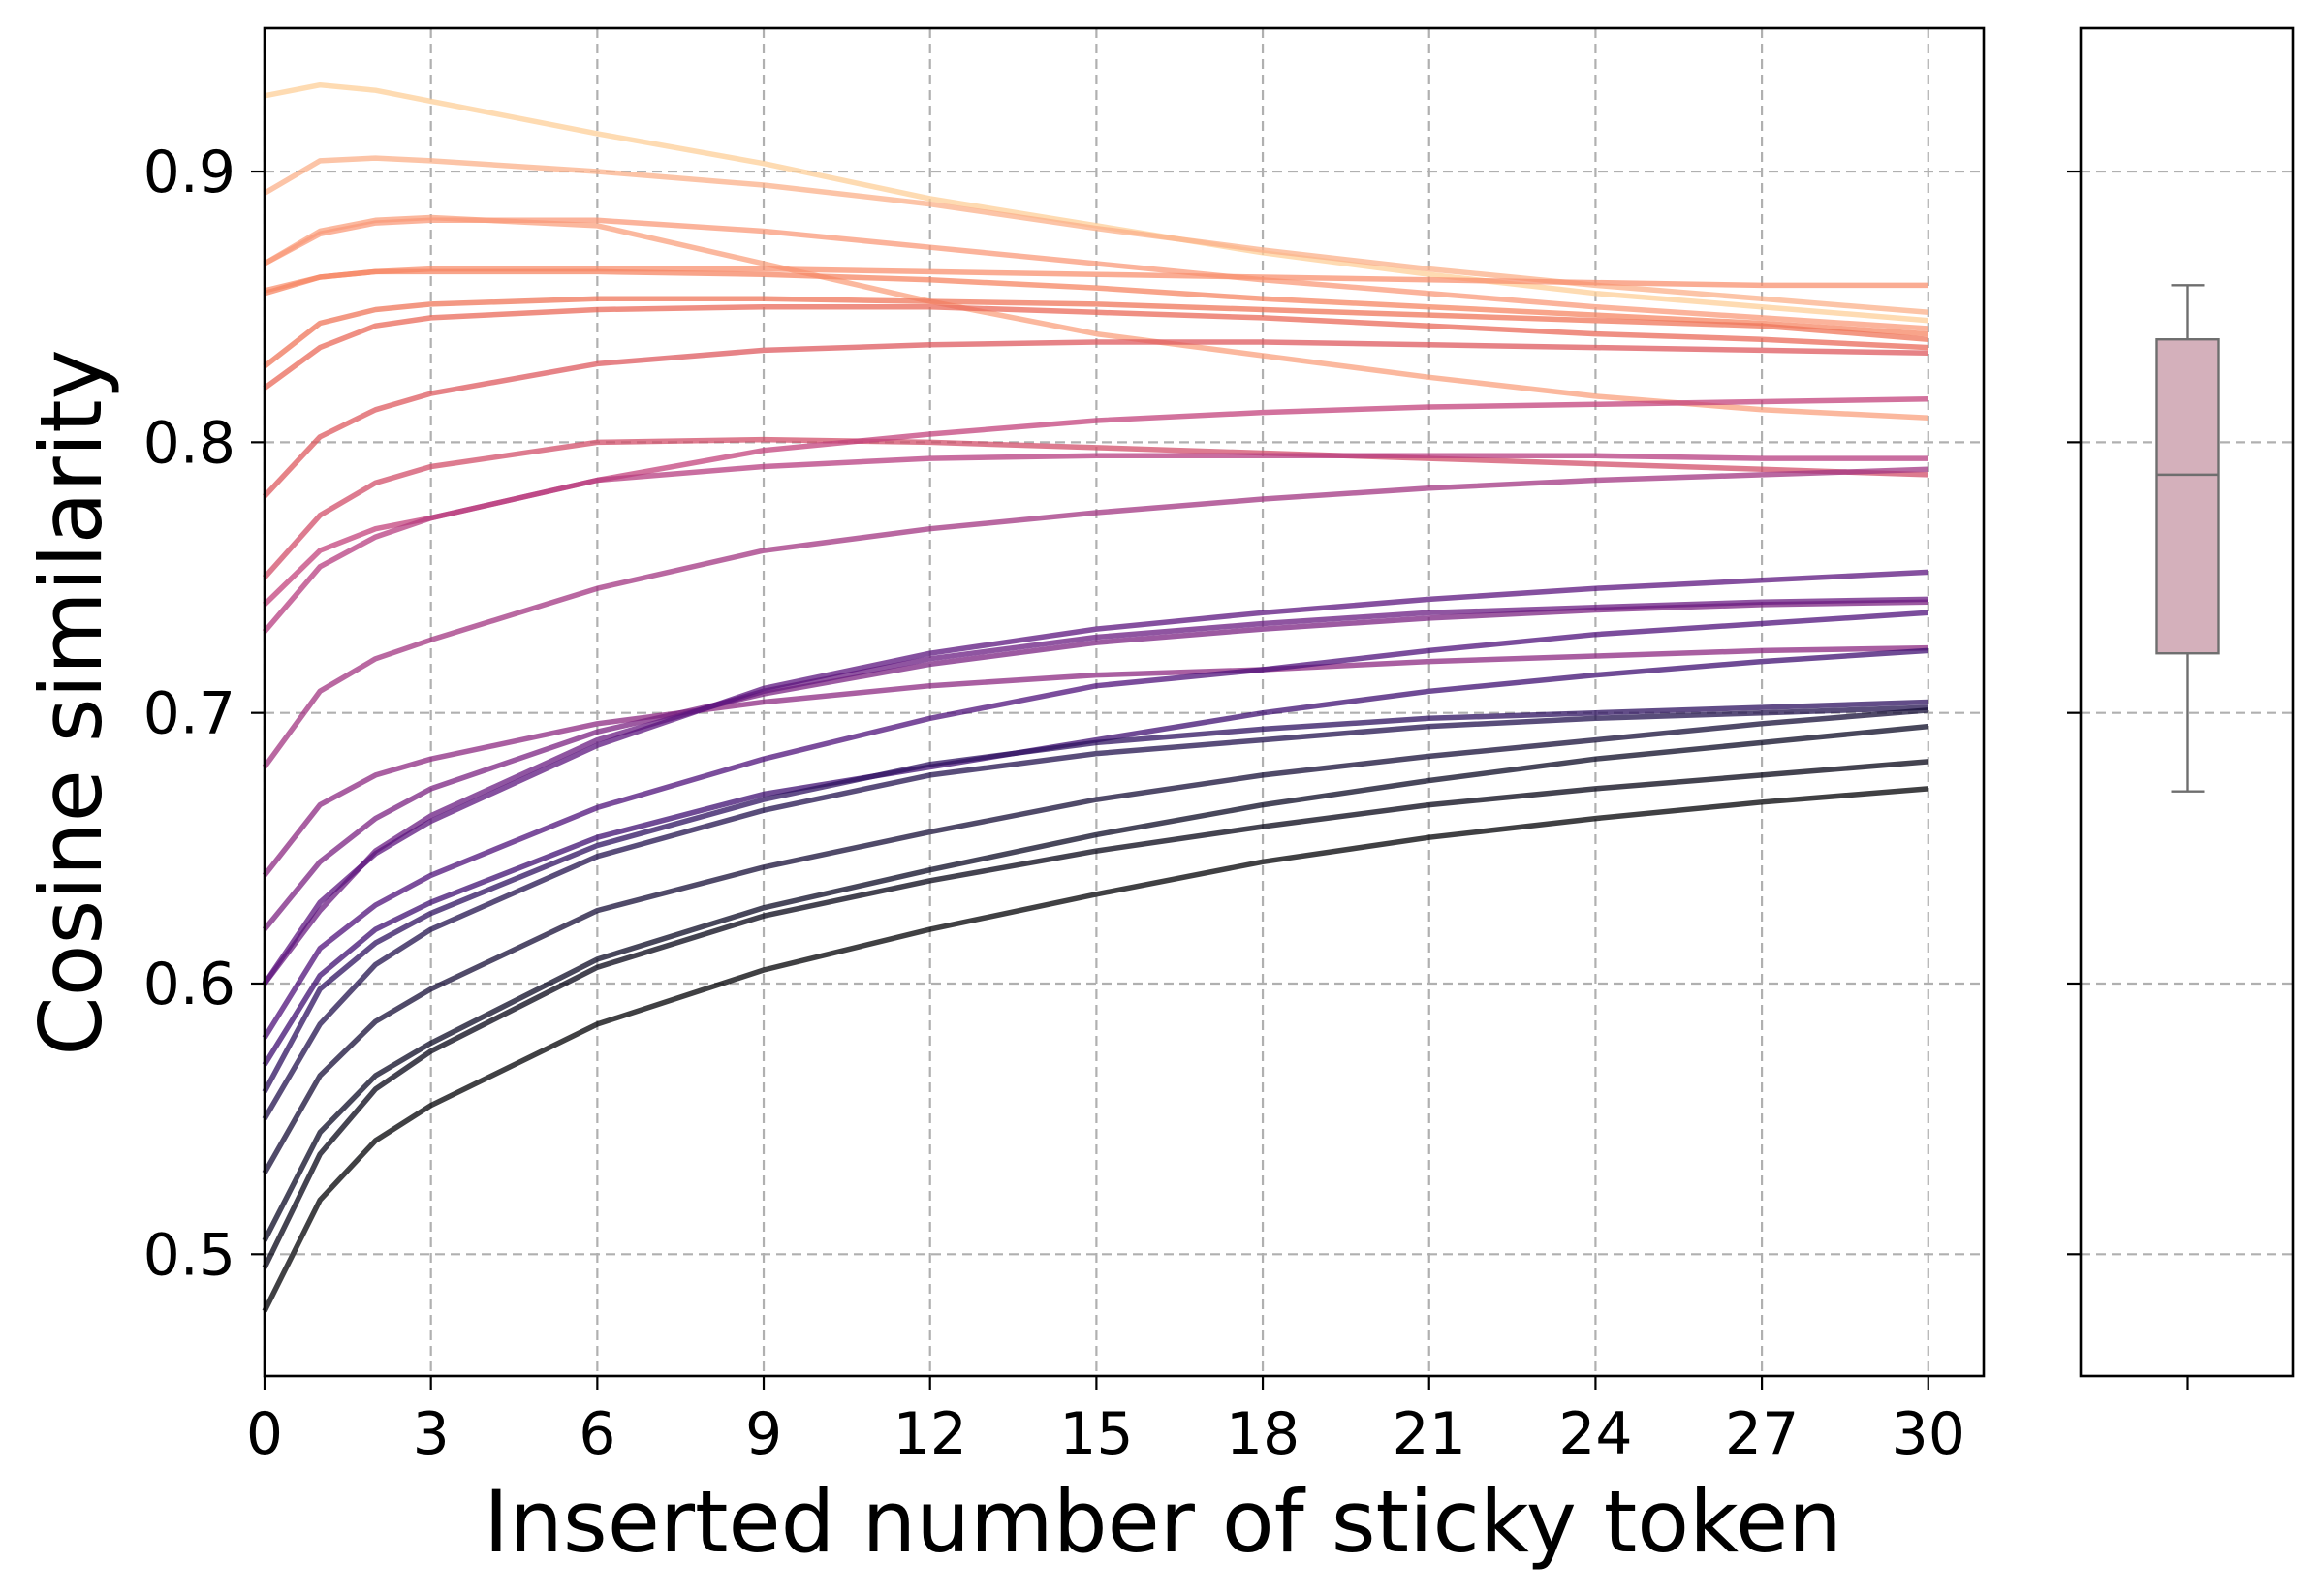 This screenshot has width=2320, height=1596. I want to click on x-tick-label: 3, so click(431, 1434).